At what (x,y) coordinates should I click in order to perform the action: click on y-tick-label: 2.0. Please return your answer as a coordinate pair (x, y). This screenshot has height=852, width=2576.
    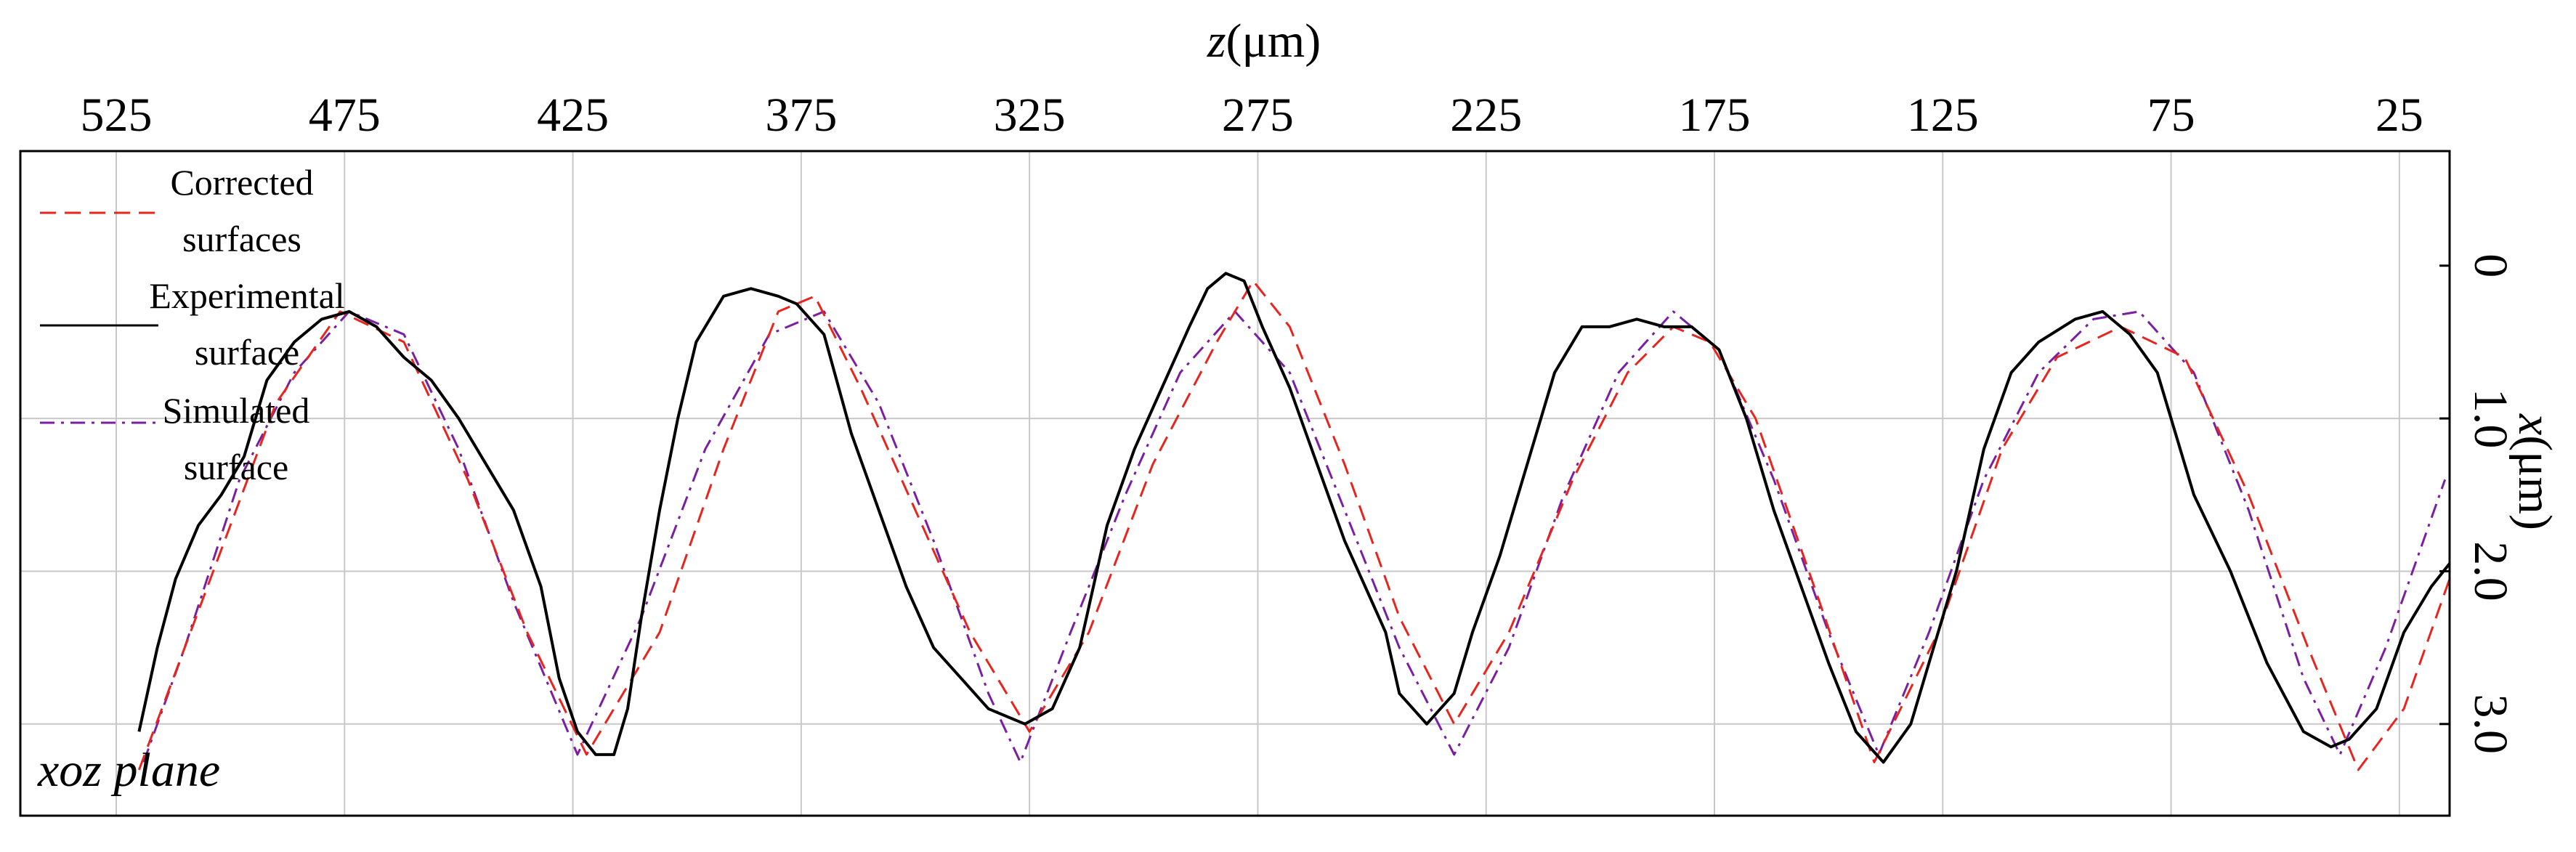
    Looking at the image, I should click on (2490, 571).